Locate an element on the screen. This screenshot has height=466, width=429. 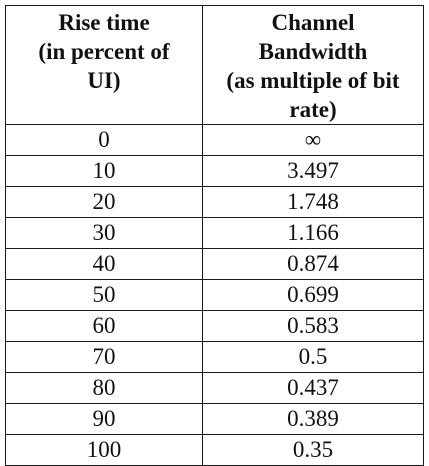
table-row: 80 0.437 is located at coordinates (214, 388).